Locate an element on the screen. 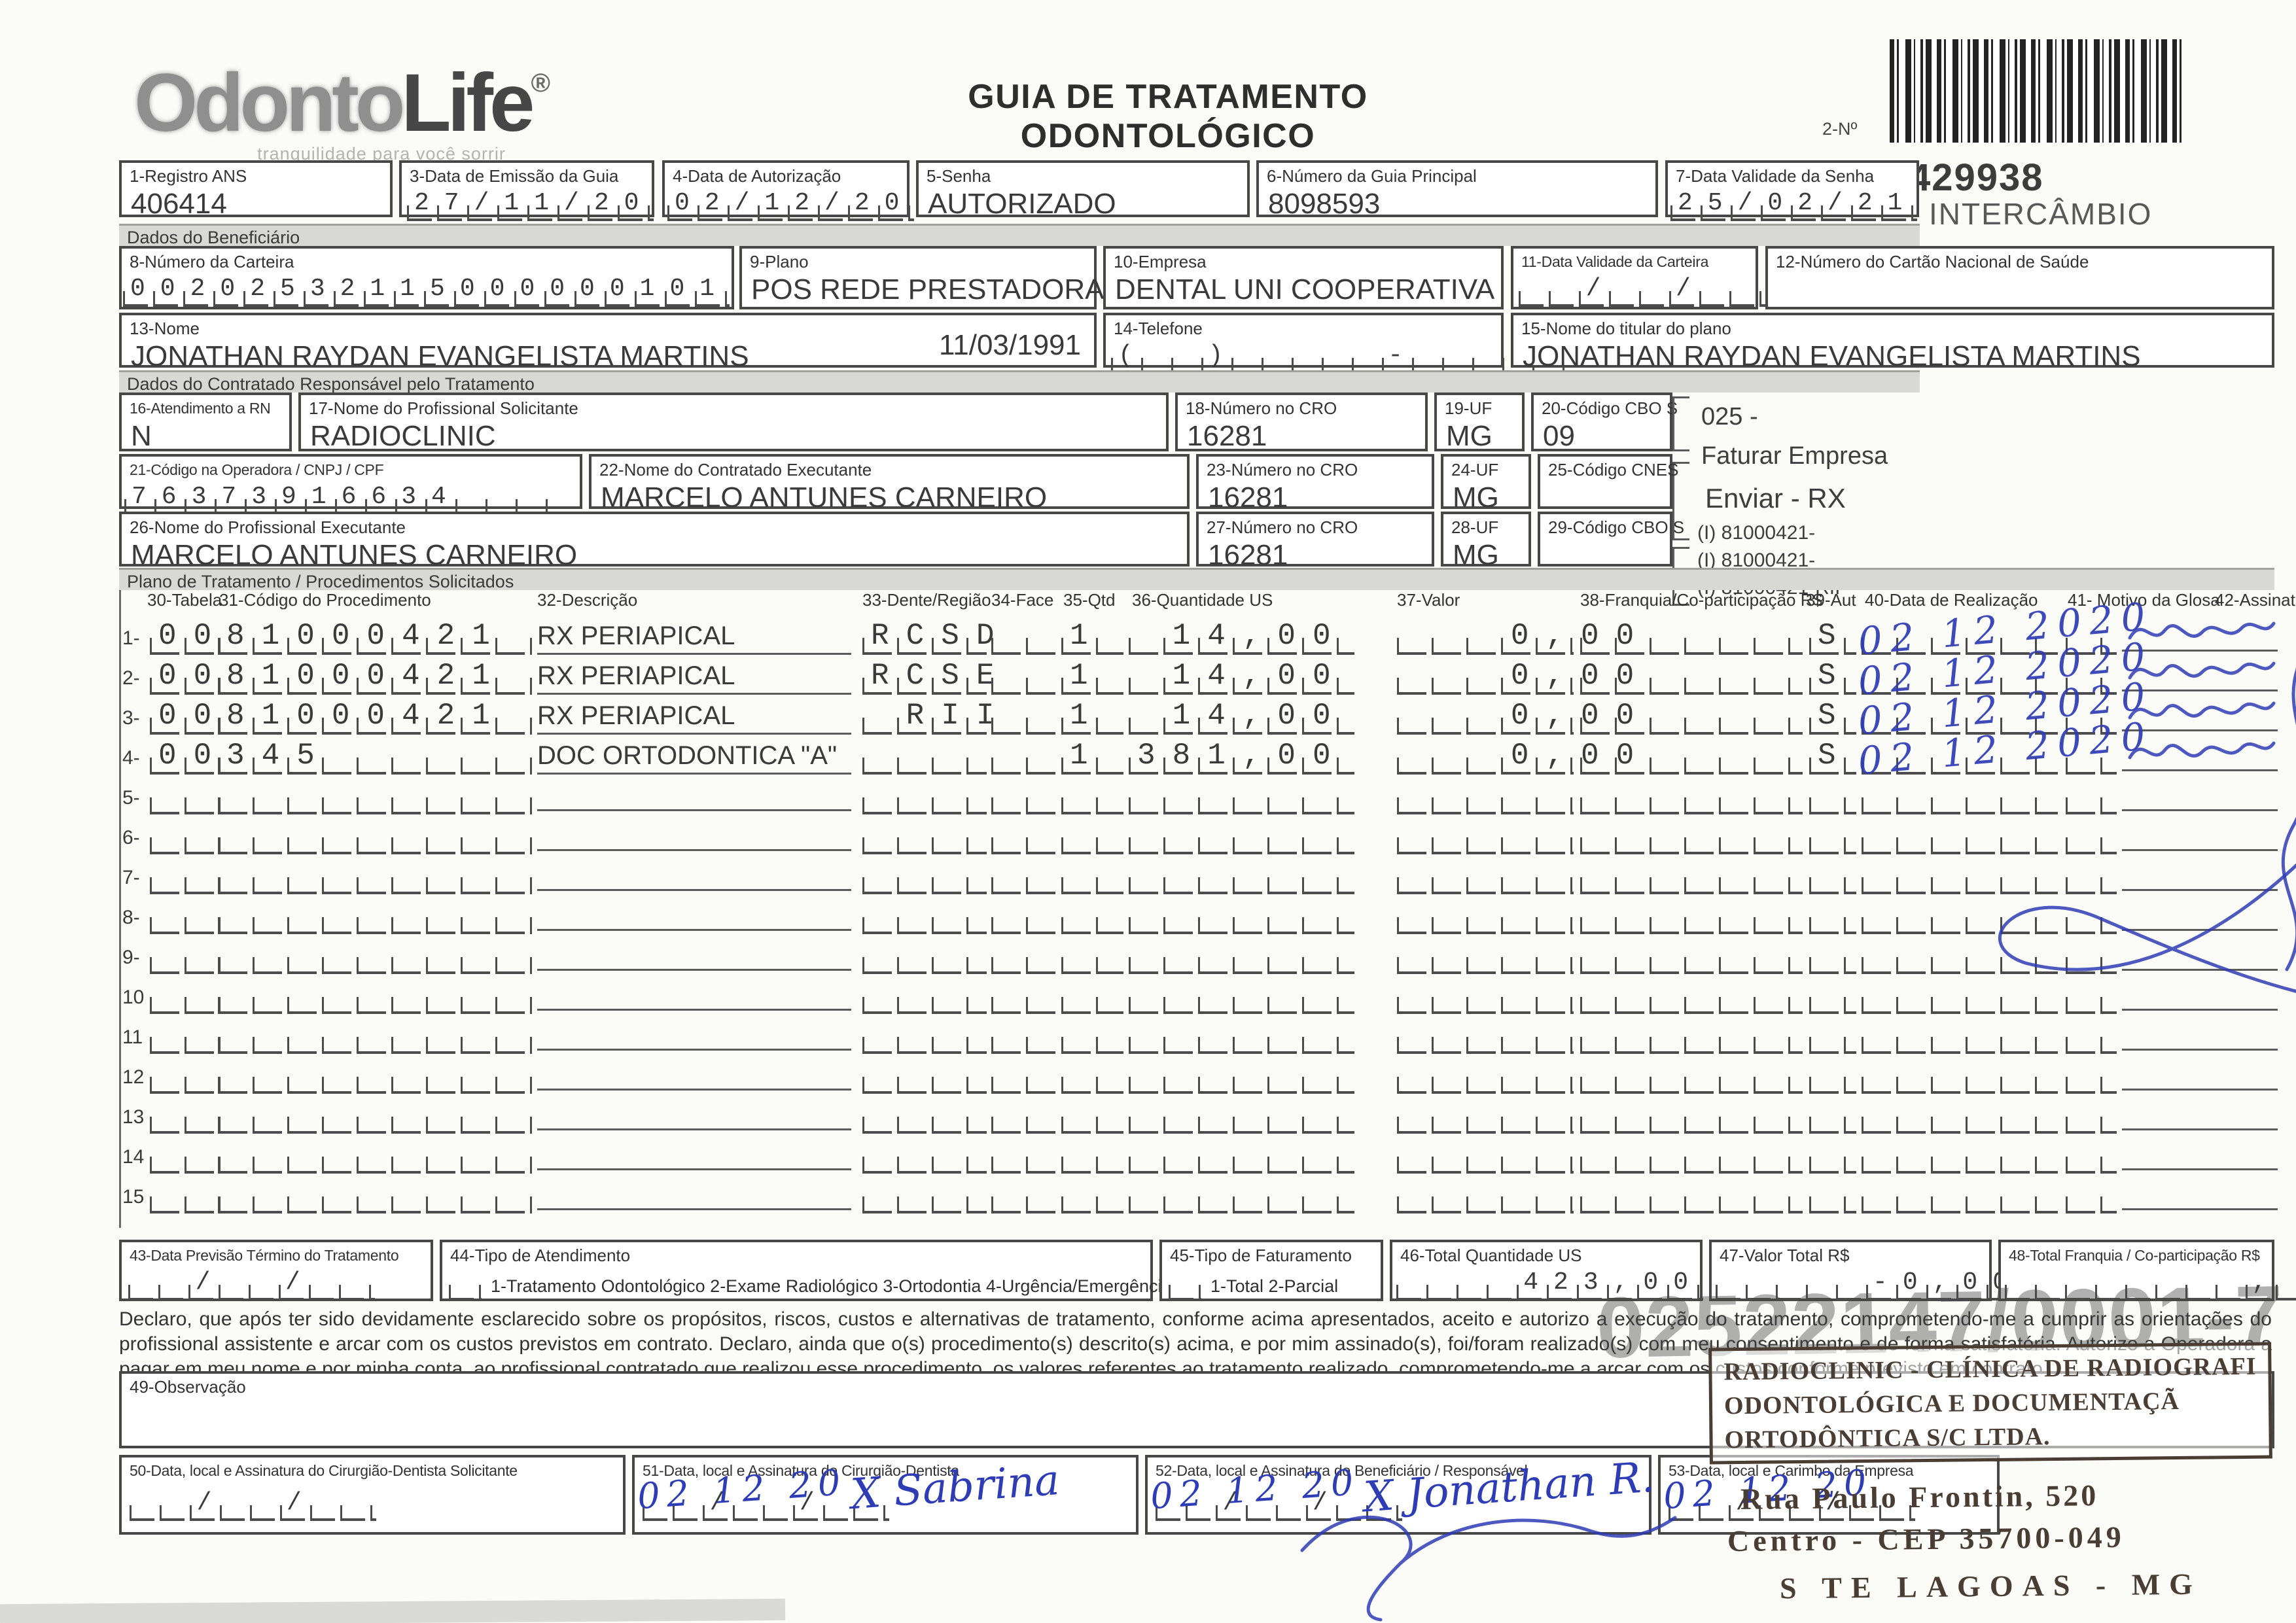  field-senha-label: 5-Senha is located at coordinates (959, 176).